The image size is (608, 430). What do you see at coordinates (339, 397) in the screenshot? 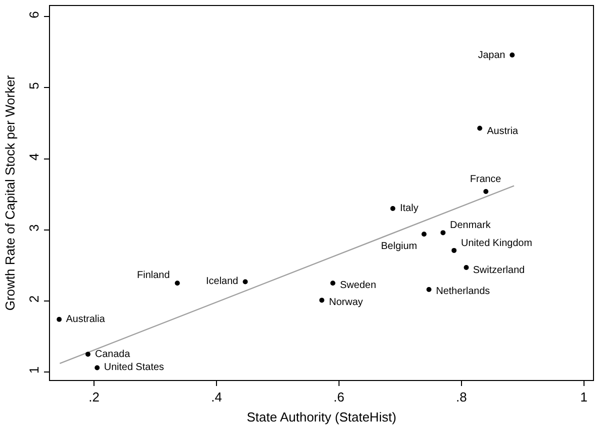
I see `x-tick-label: .6` at bounding box center [339, 397].